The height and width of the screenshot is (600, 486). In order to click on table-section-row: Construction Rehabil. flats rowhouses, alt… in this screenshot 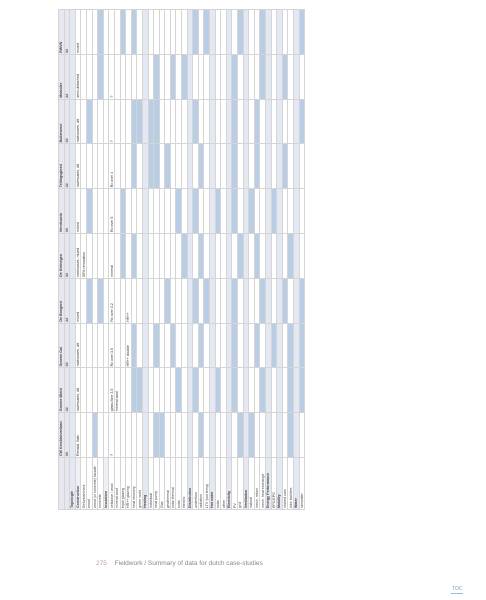, I will do `click(78, 259)`.